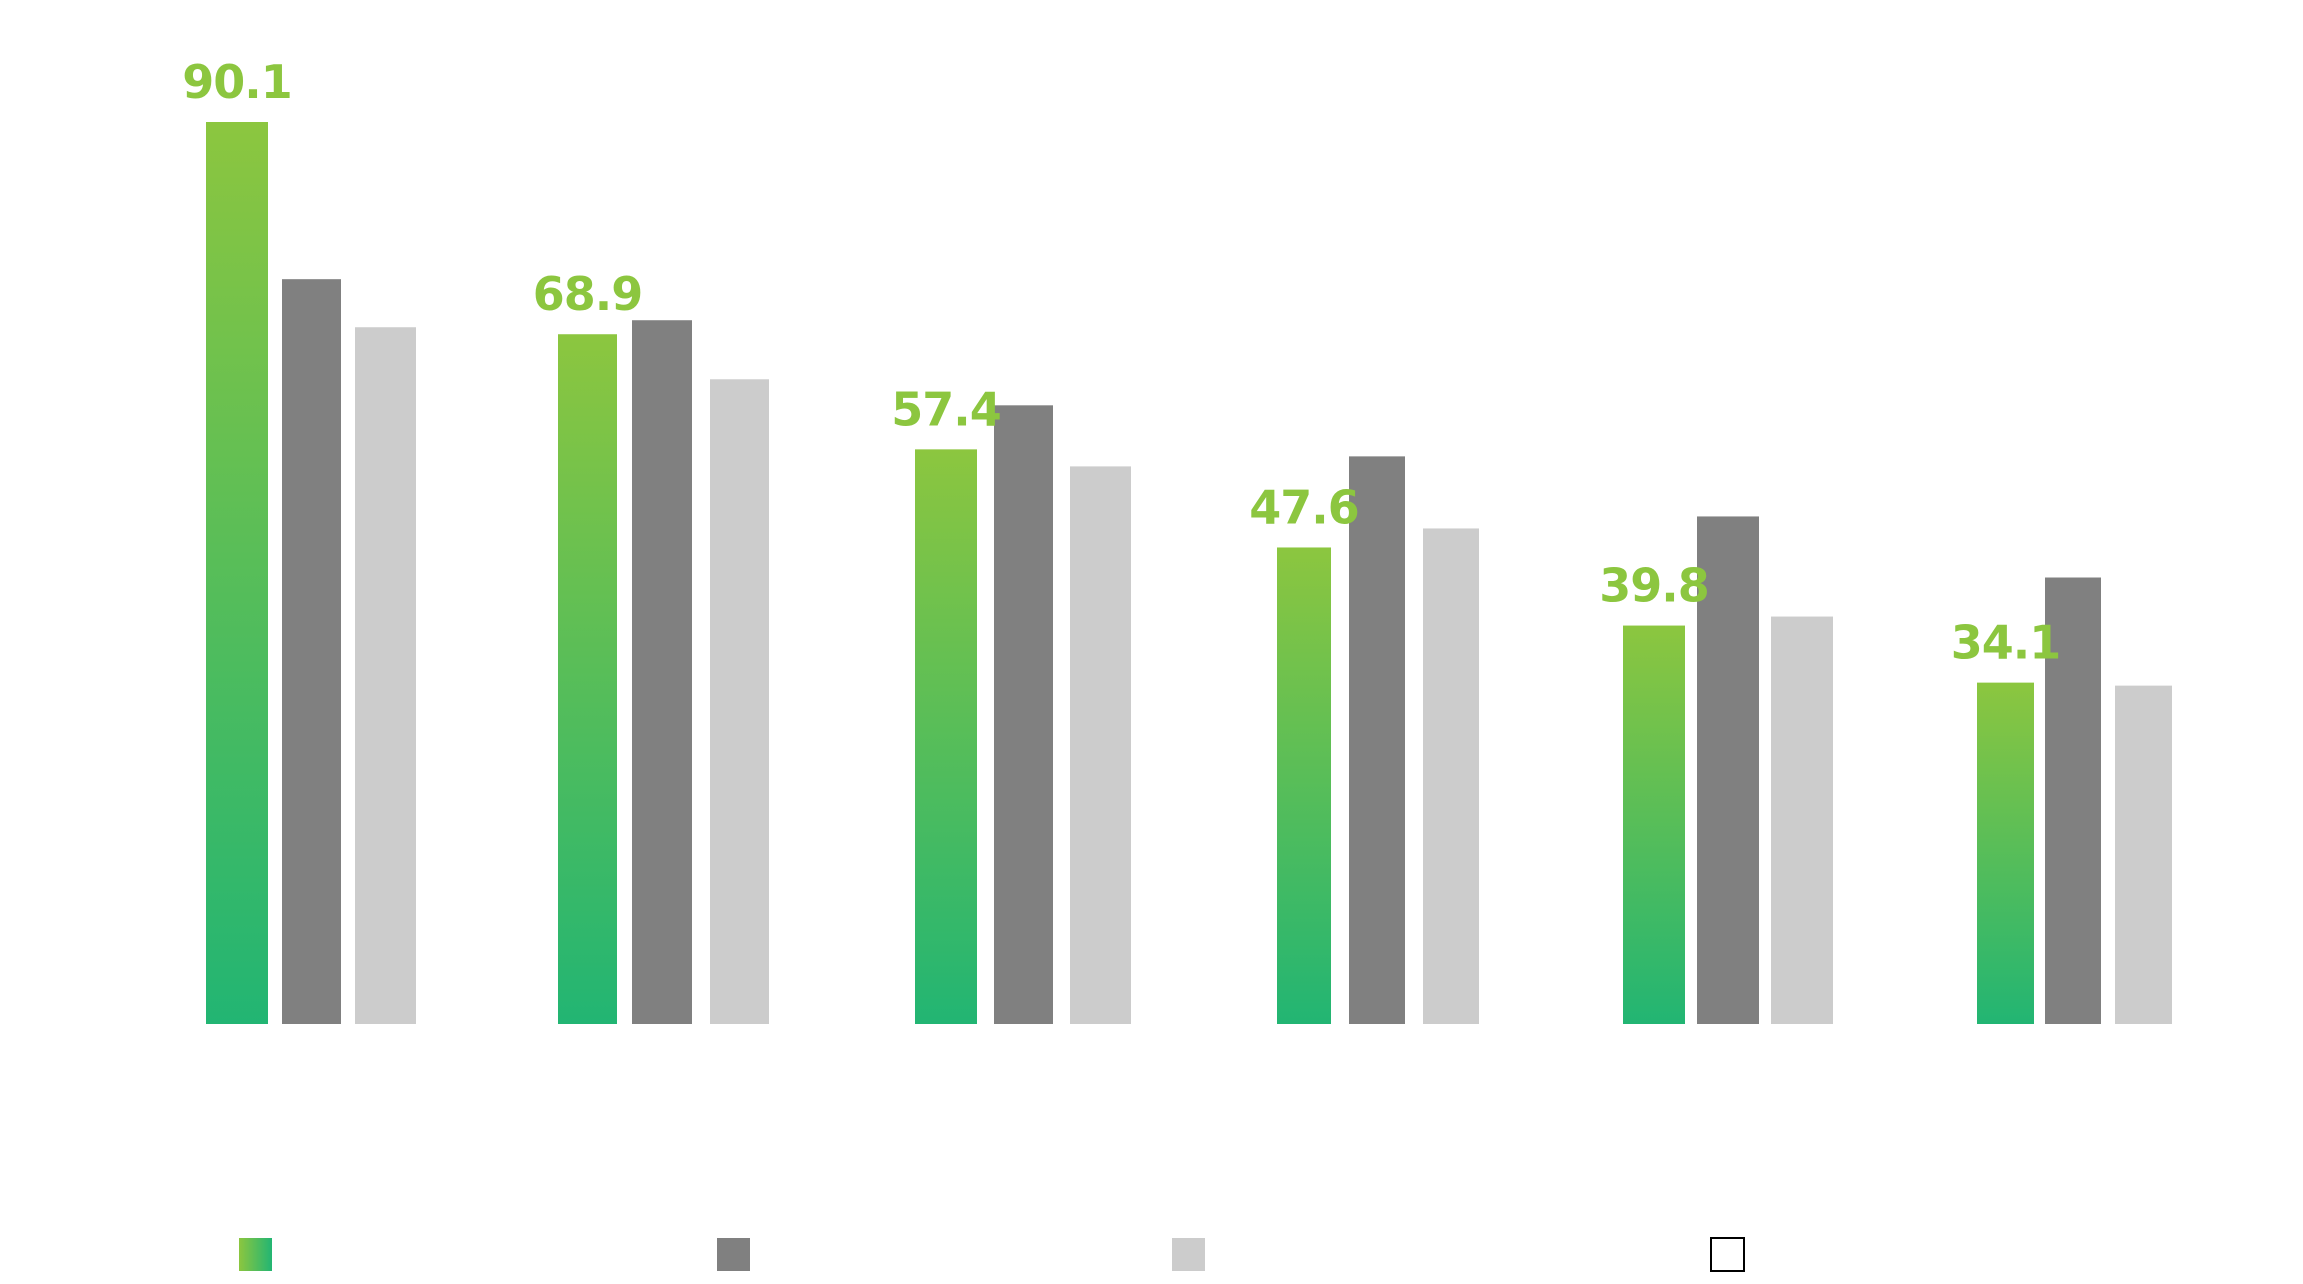 This screenshot has width=2303, height=1284. What do you see at coordinates (588, 294) in the screenshot?
I see `data-label-group-2: 68.9` at bounding box center [588, 294].